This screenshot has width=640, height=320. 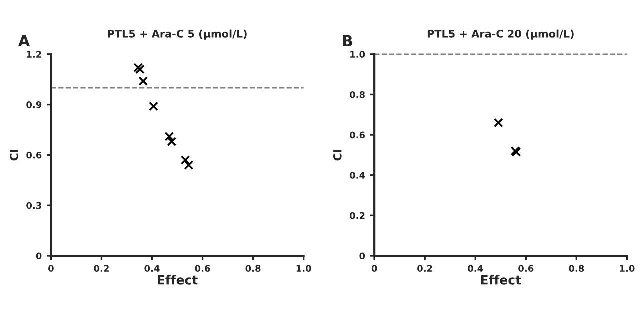 What do you see at coordinates (357, 216) in the screenshot?
I see `y-tick-label: 0.2` at bounding box center [357, 216].